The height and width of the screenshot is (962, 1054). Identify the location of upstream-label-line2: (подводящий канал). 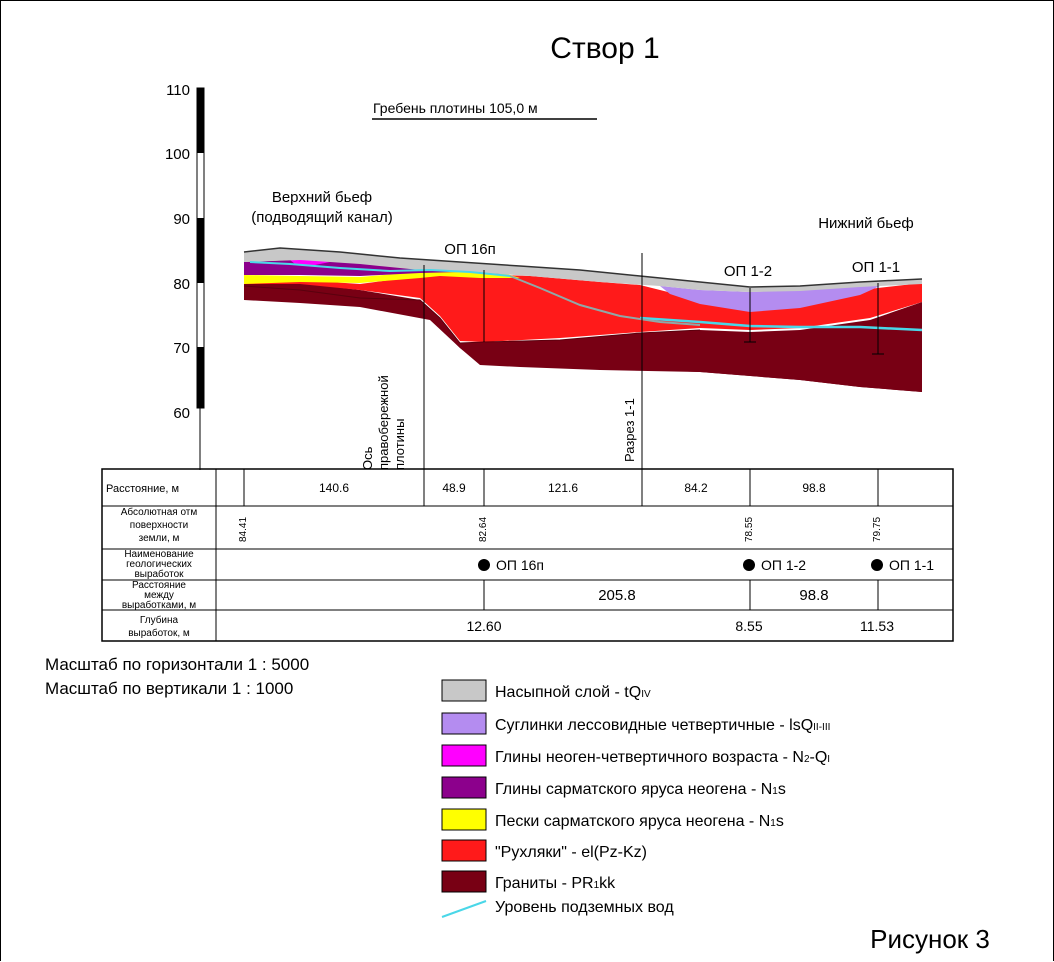
(321, 217).